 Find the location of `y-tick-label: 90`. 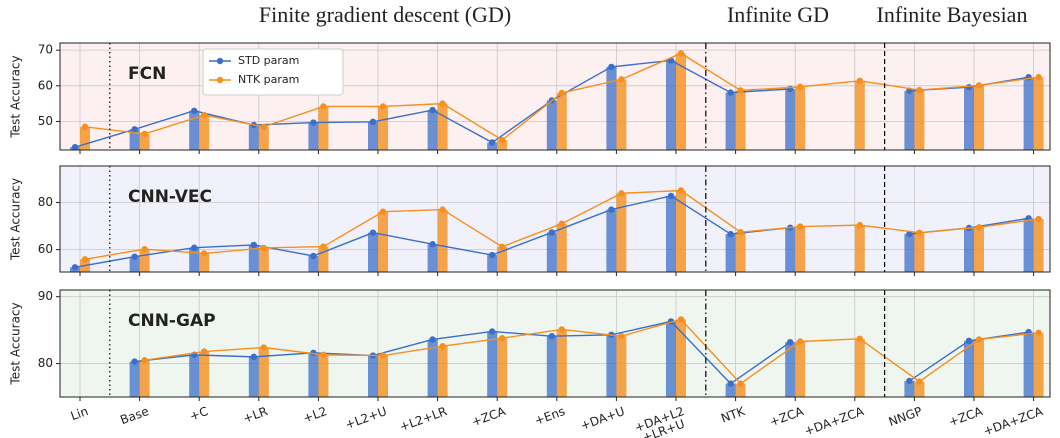

y-tick-label: 90 is located at coordinates (45, 296).